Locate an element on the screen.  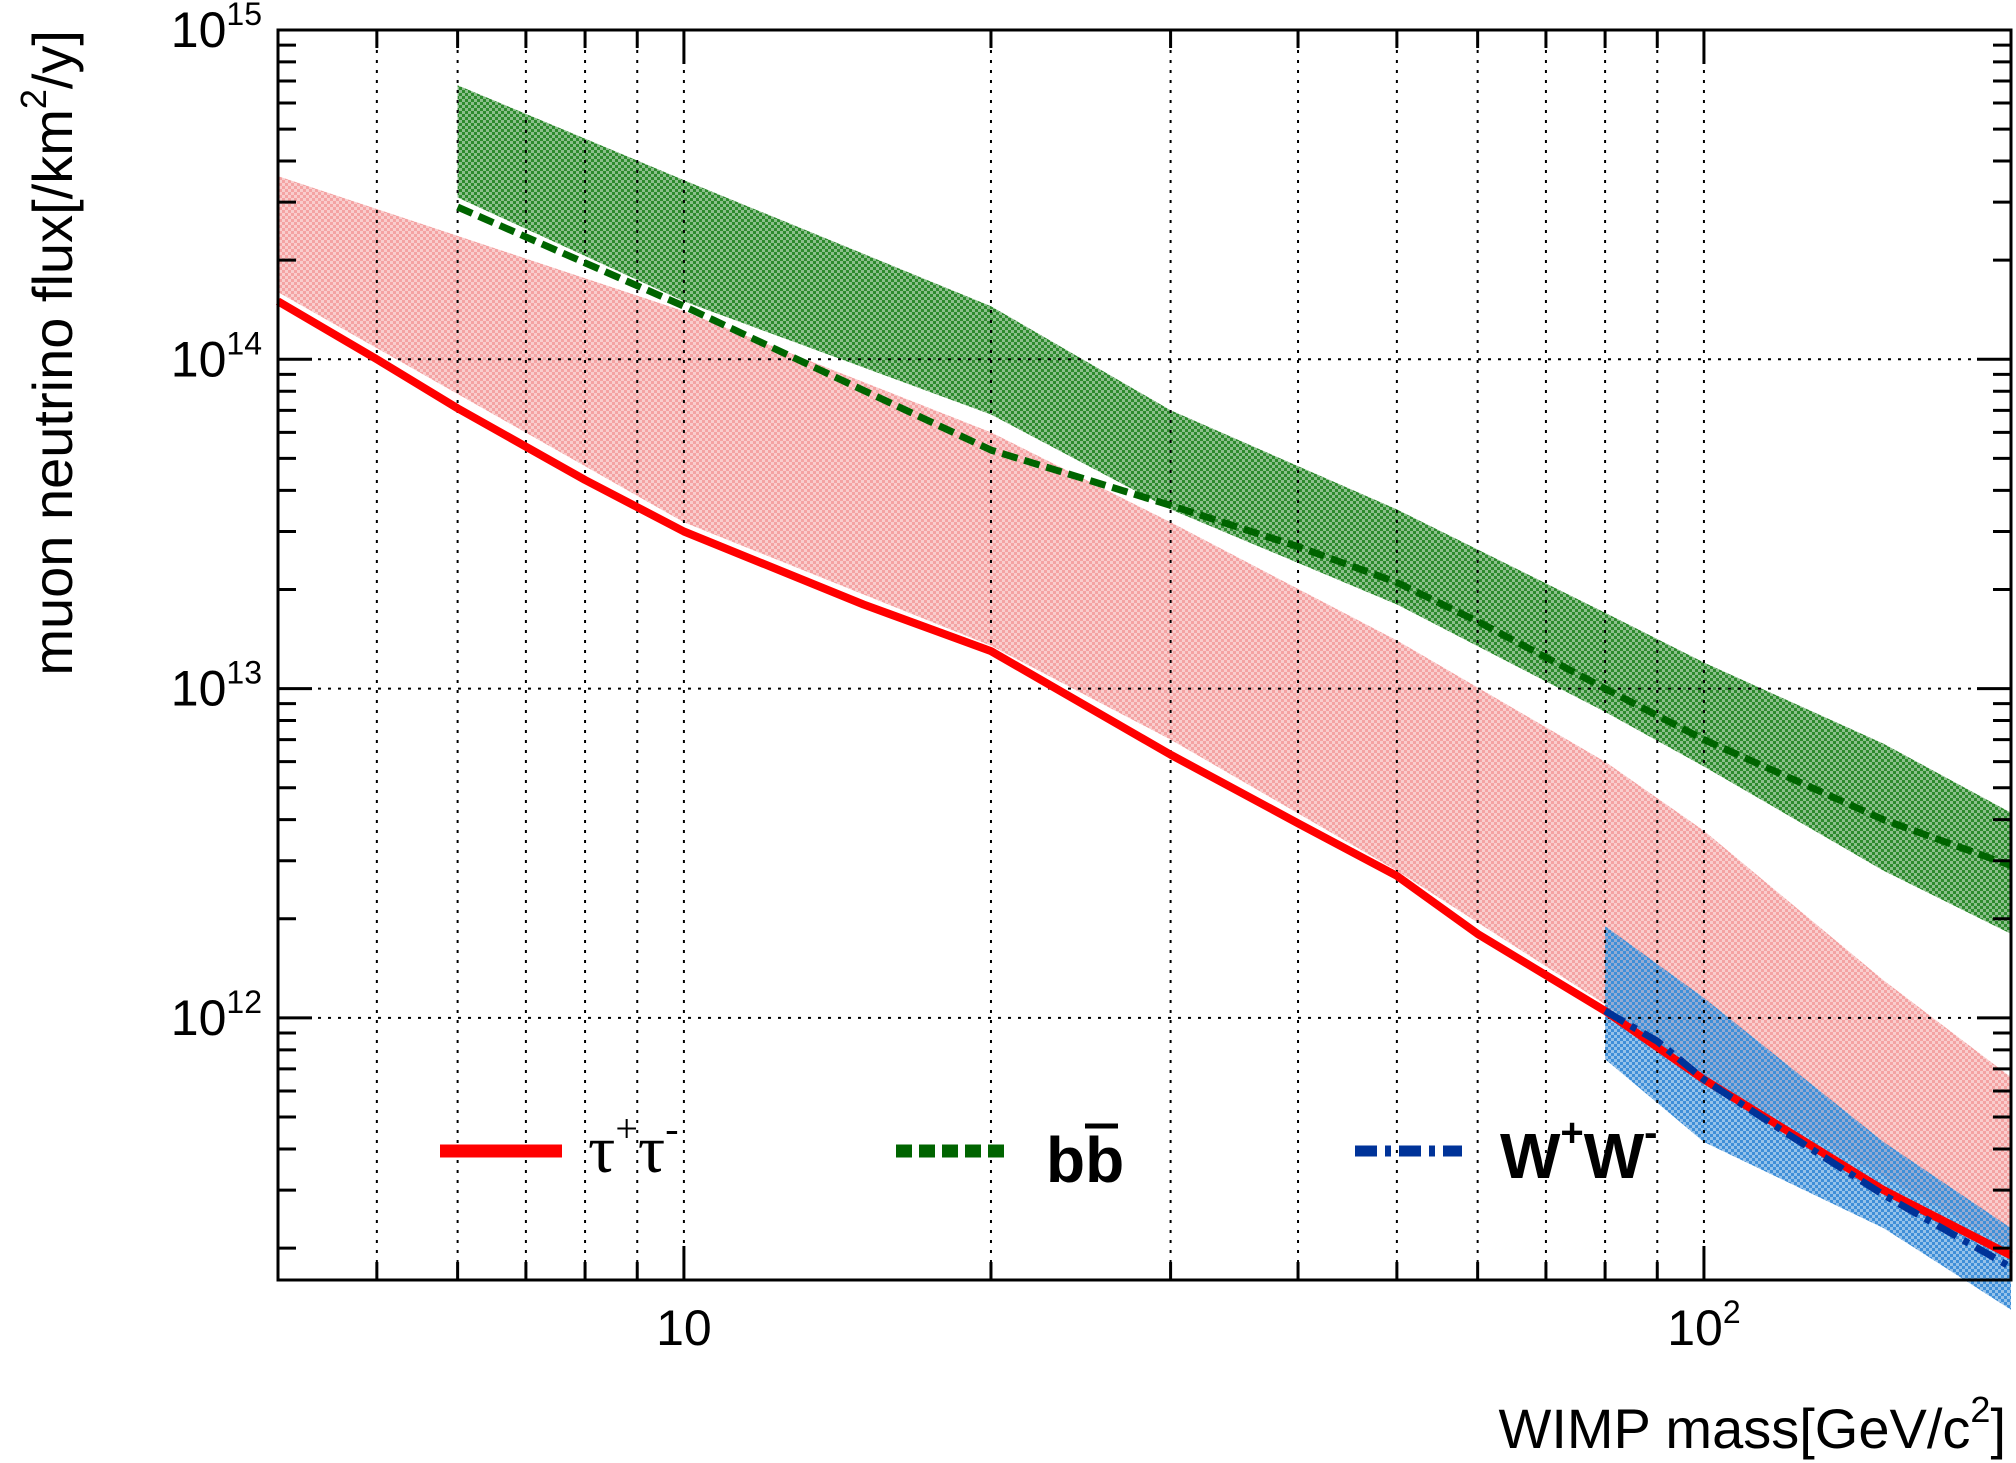
legend-label-tautau: τ+τ- is located at coordinates (633, 1146).